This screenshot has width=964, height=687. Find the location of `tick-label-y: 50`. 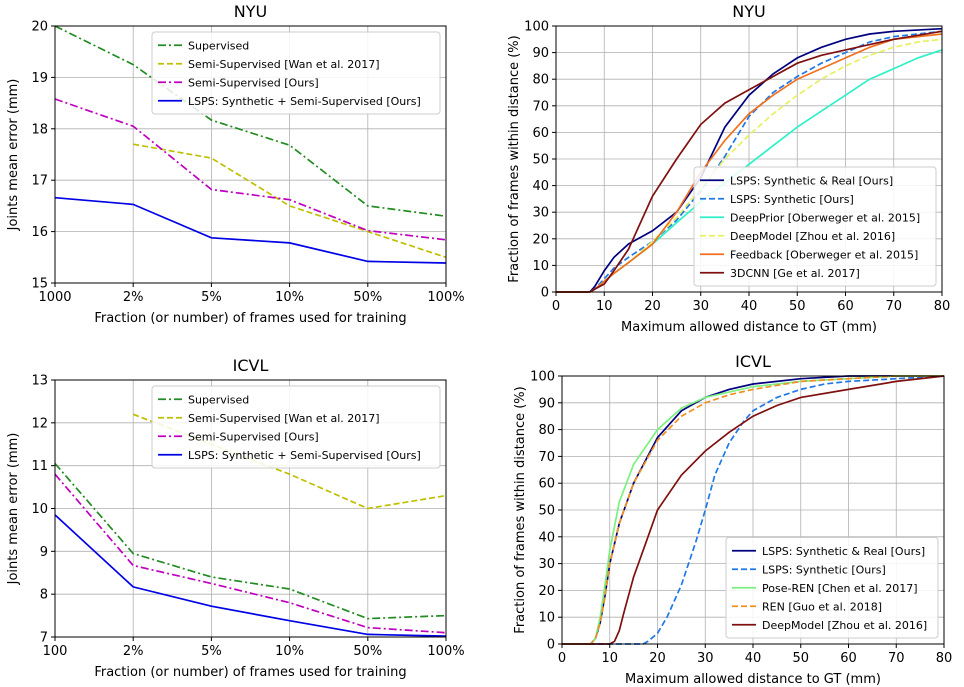

tick-label-y: 50 is located at coordinates (540, 160).